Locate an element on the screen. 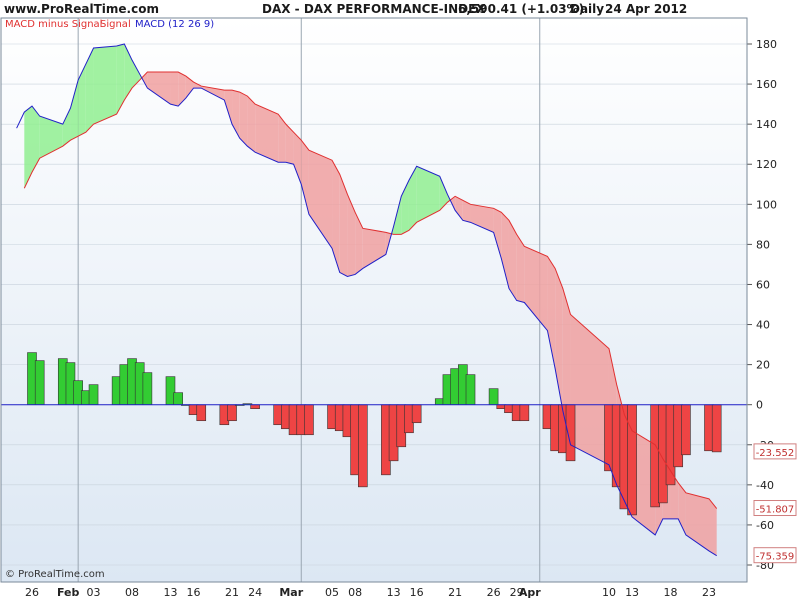 This screenshot has height=600, width=800. x-tick-label: Mar is located at coordinates (291, 592).